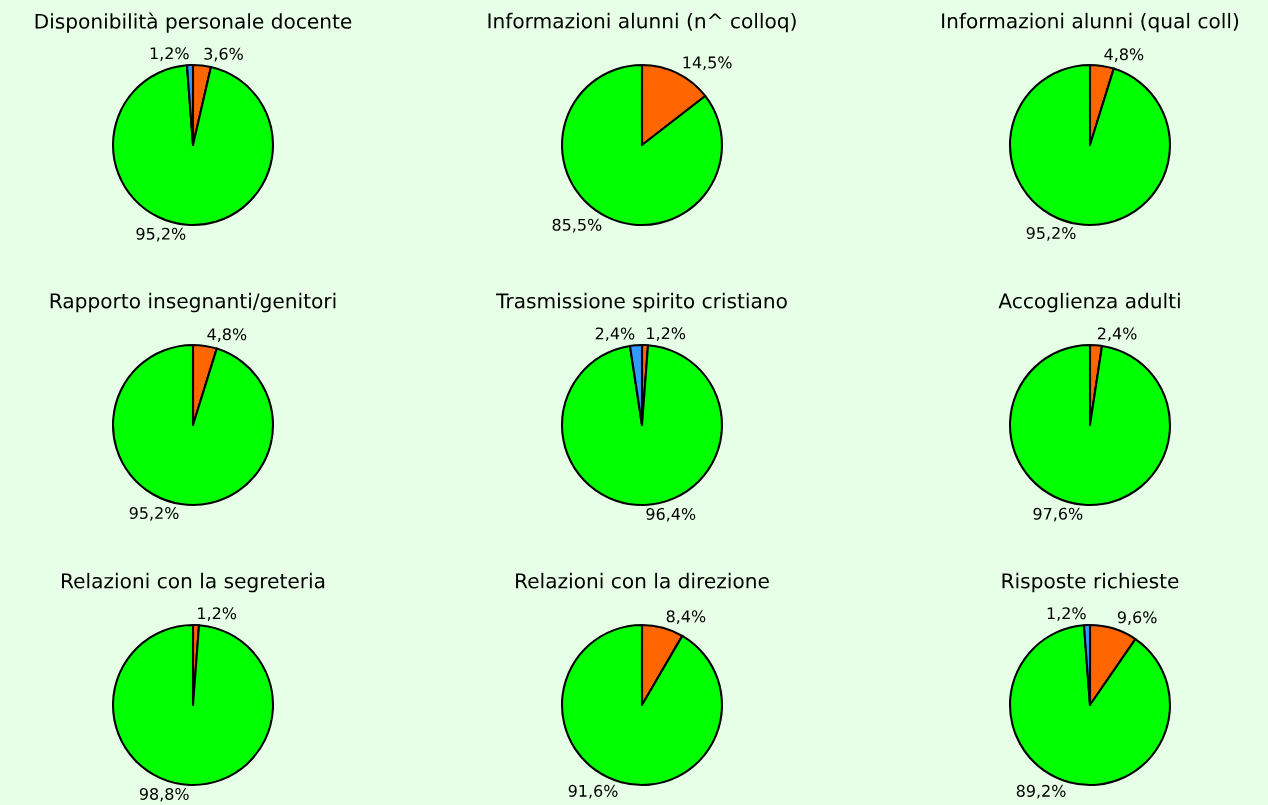 The height and width of the screenshot is (805, 1268). Describe the element at coordinates (593, 791) in the screenshot. I see `data-label: 91,6%` at that location.